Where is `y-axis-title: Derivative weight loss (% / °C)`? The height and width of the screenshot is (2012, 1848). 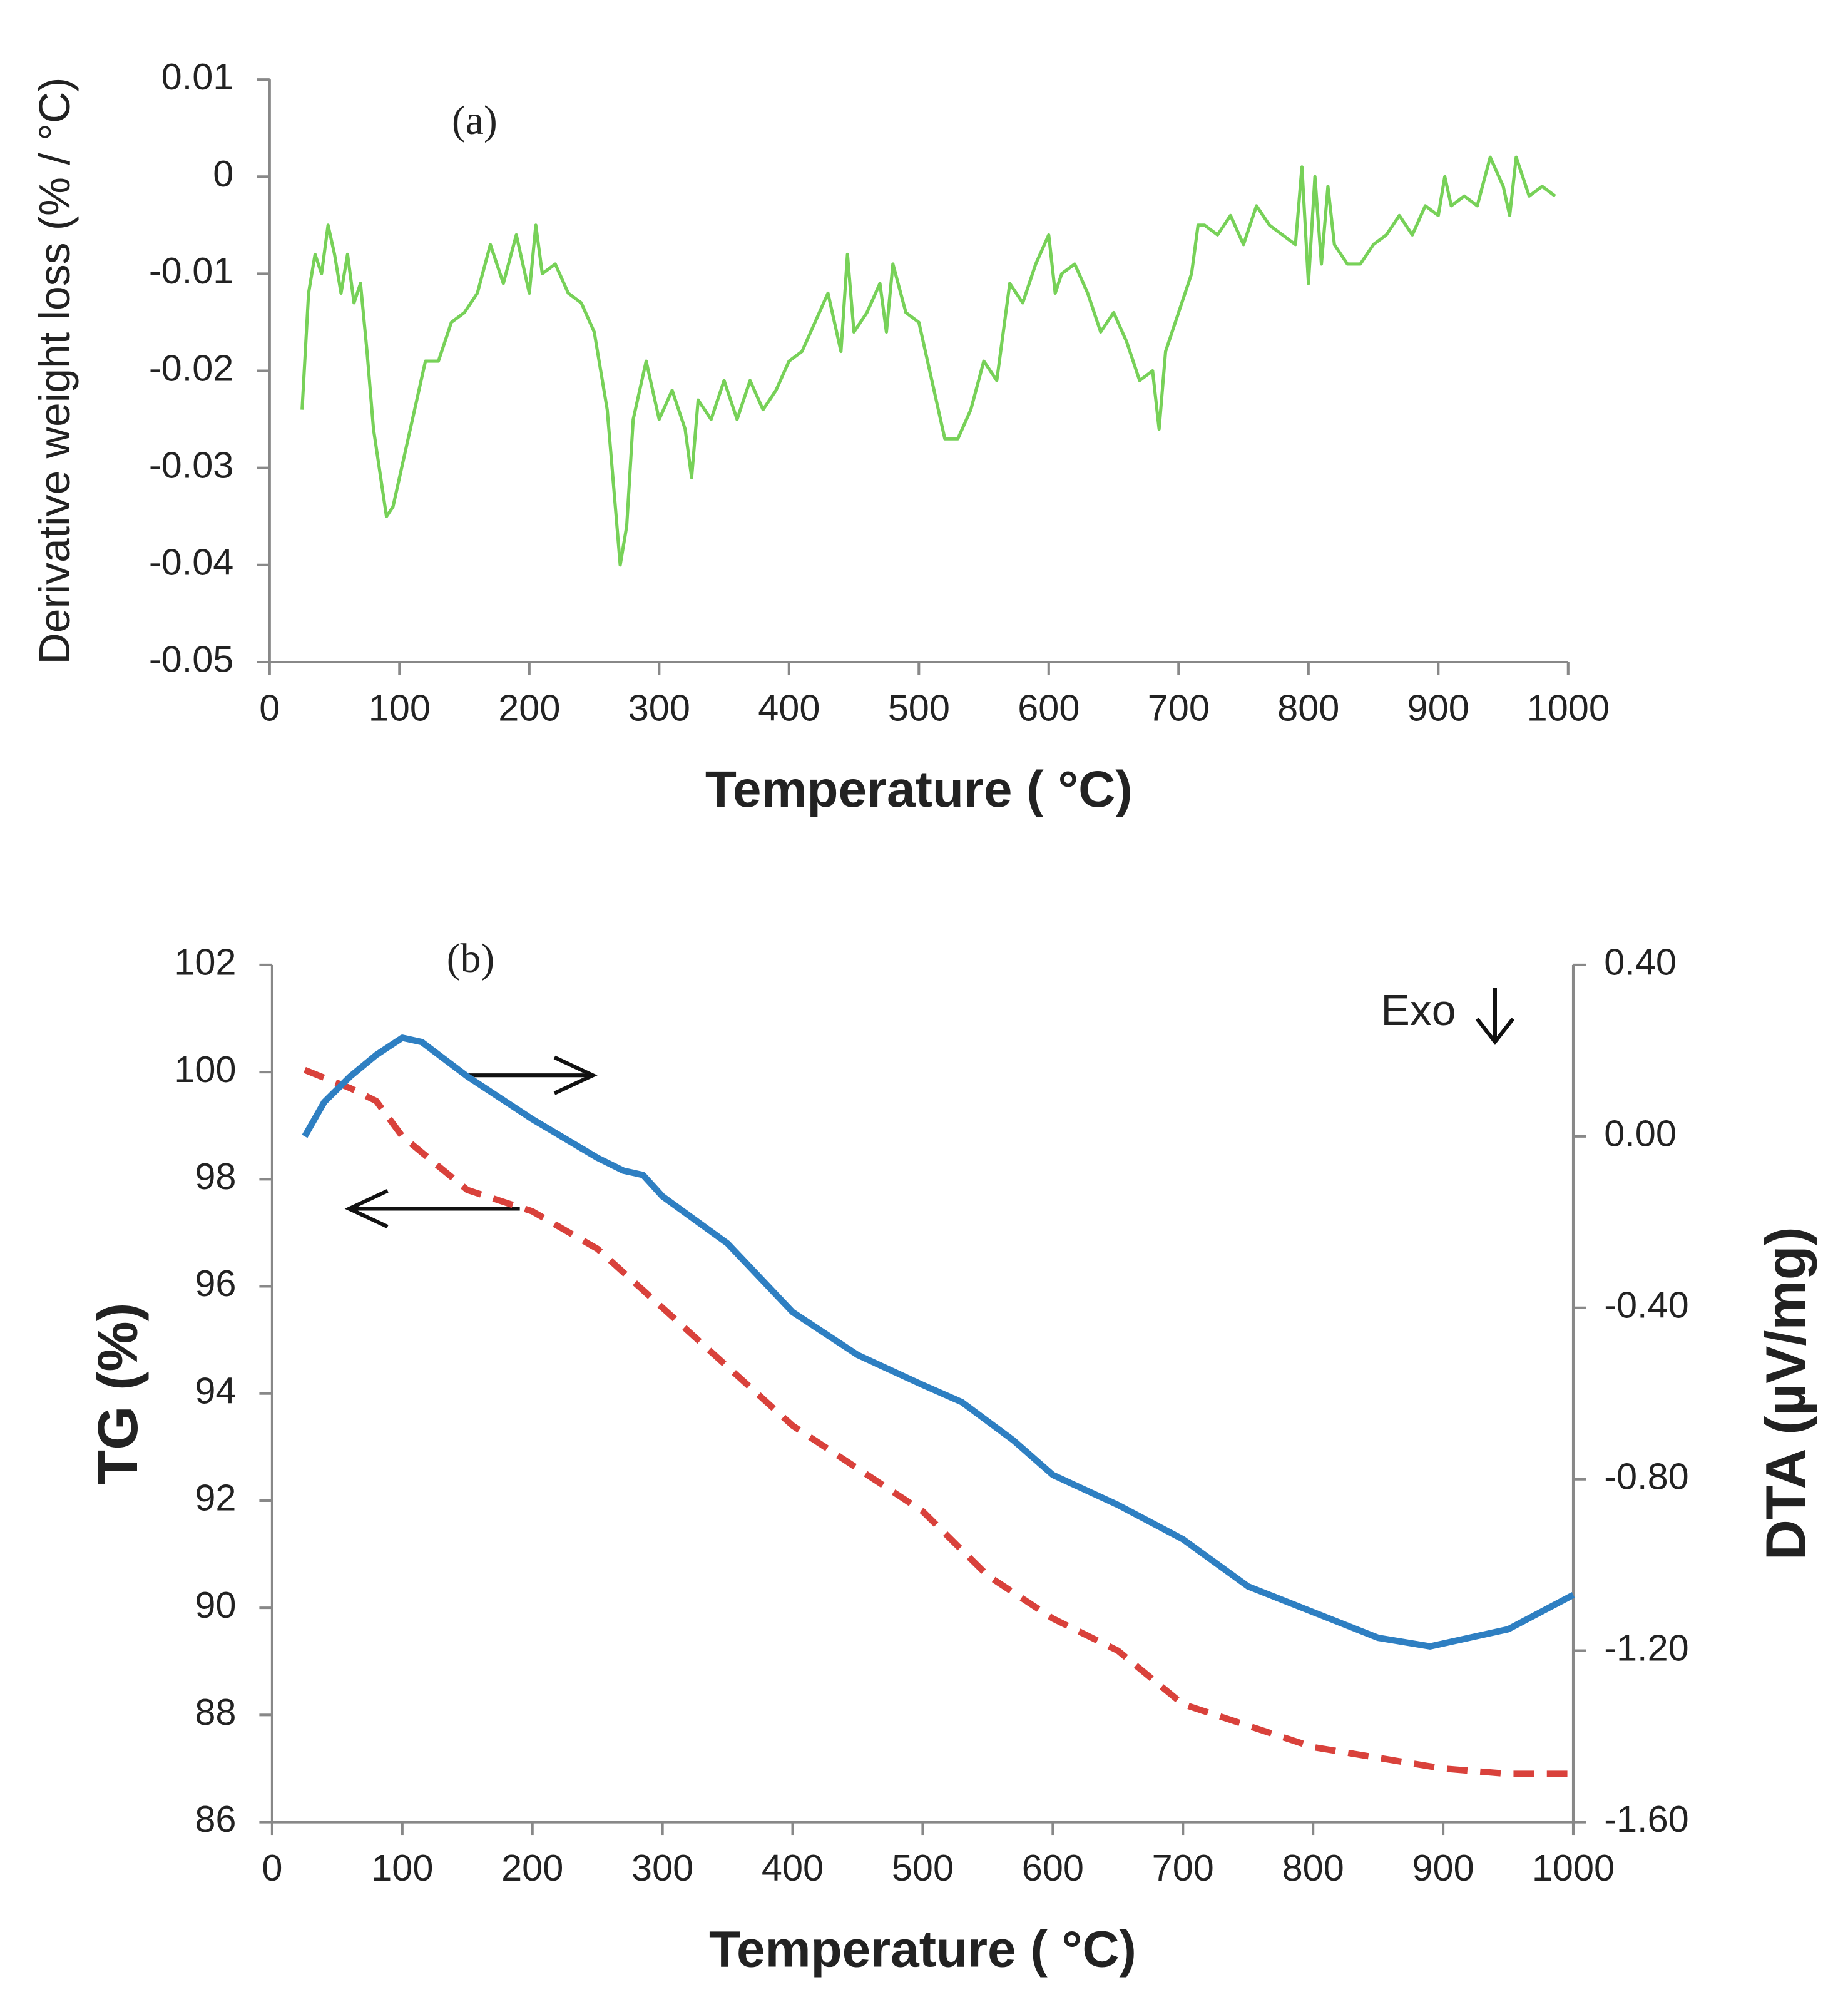 y-axis-title: Derivative weight loss (% / °C) is located at coordinates (54, 371).